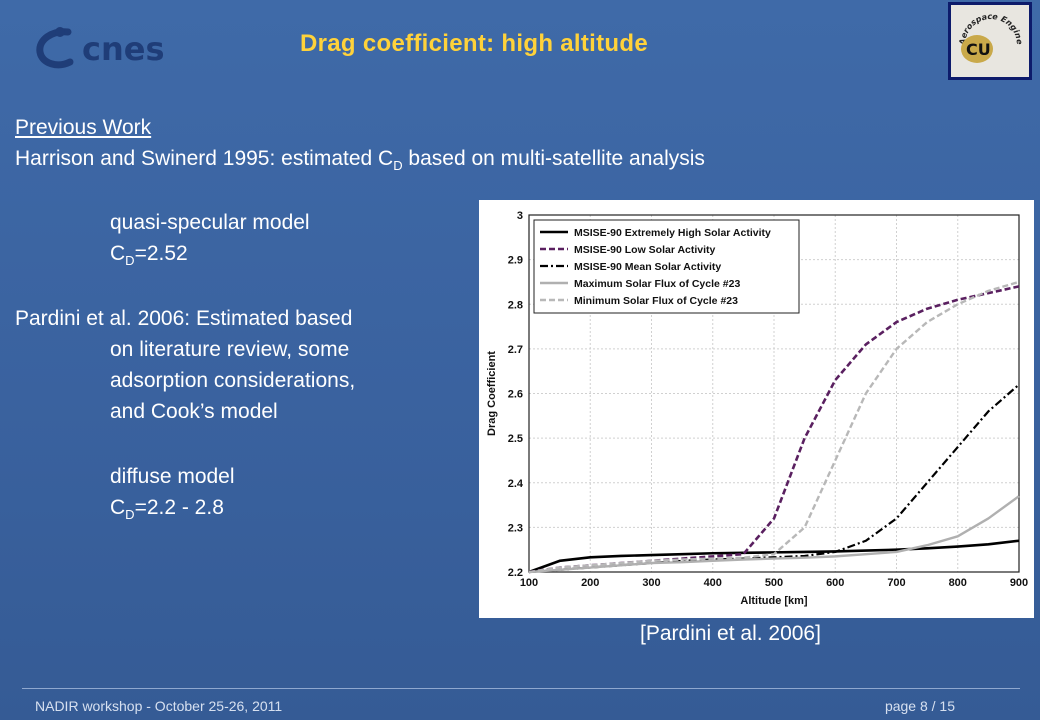  What do you see at coordinates (179, 507) in the screenshot?
I see `cd2-val: =2.2 - 2.8` at bounding box center [179, 507].